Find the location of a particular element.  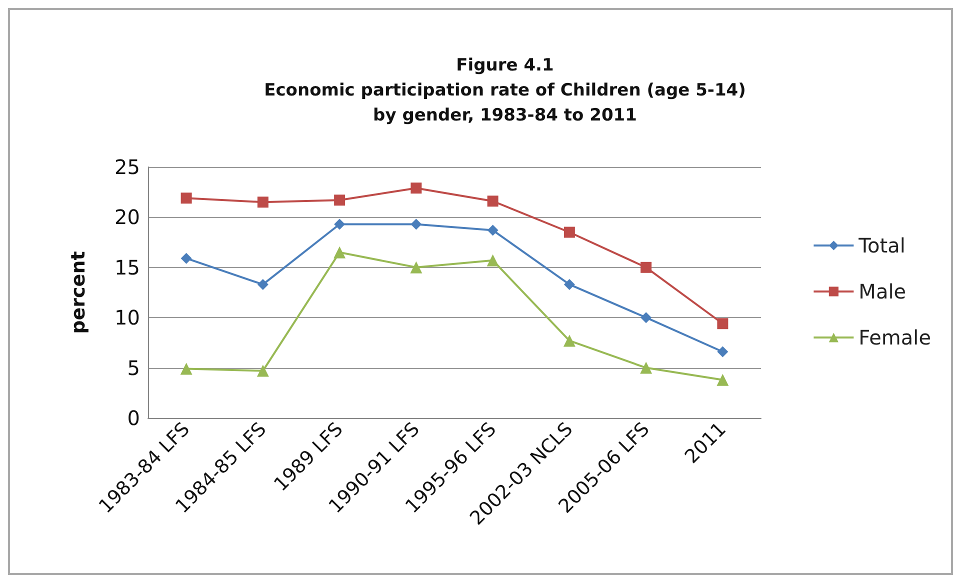

y-axis-title: percent is located at coordinates (79, 292).